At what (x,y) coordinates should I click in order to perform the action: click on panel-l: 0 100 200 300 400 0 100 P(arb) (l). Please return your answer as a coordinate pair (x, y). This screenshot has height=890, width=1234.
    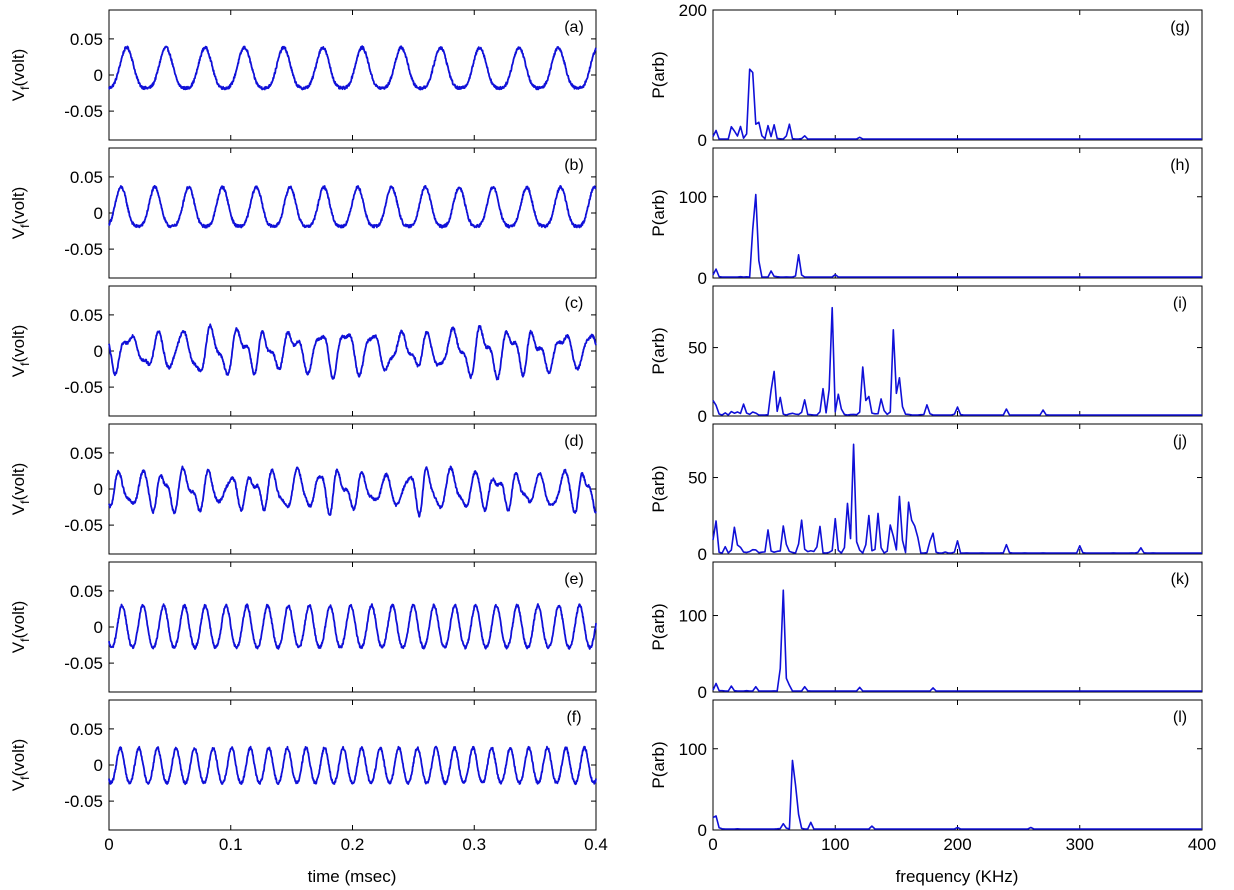
    Looking at the image, I should click on (932, 776).